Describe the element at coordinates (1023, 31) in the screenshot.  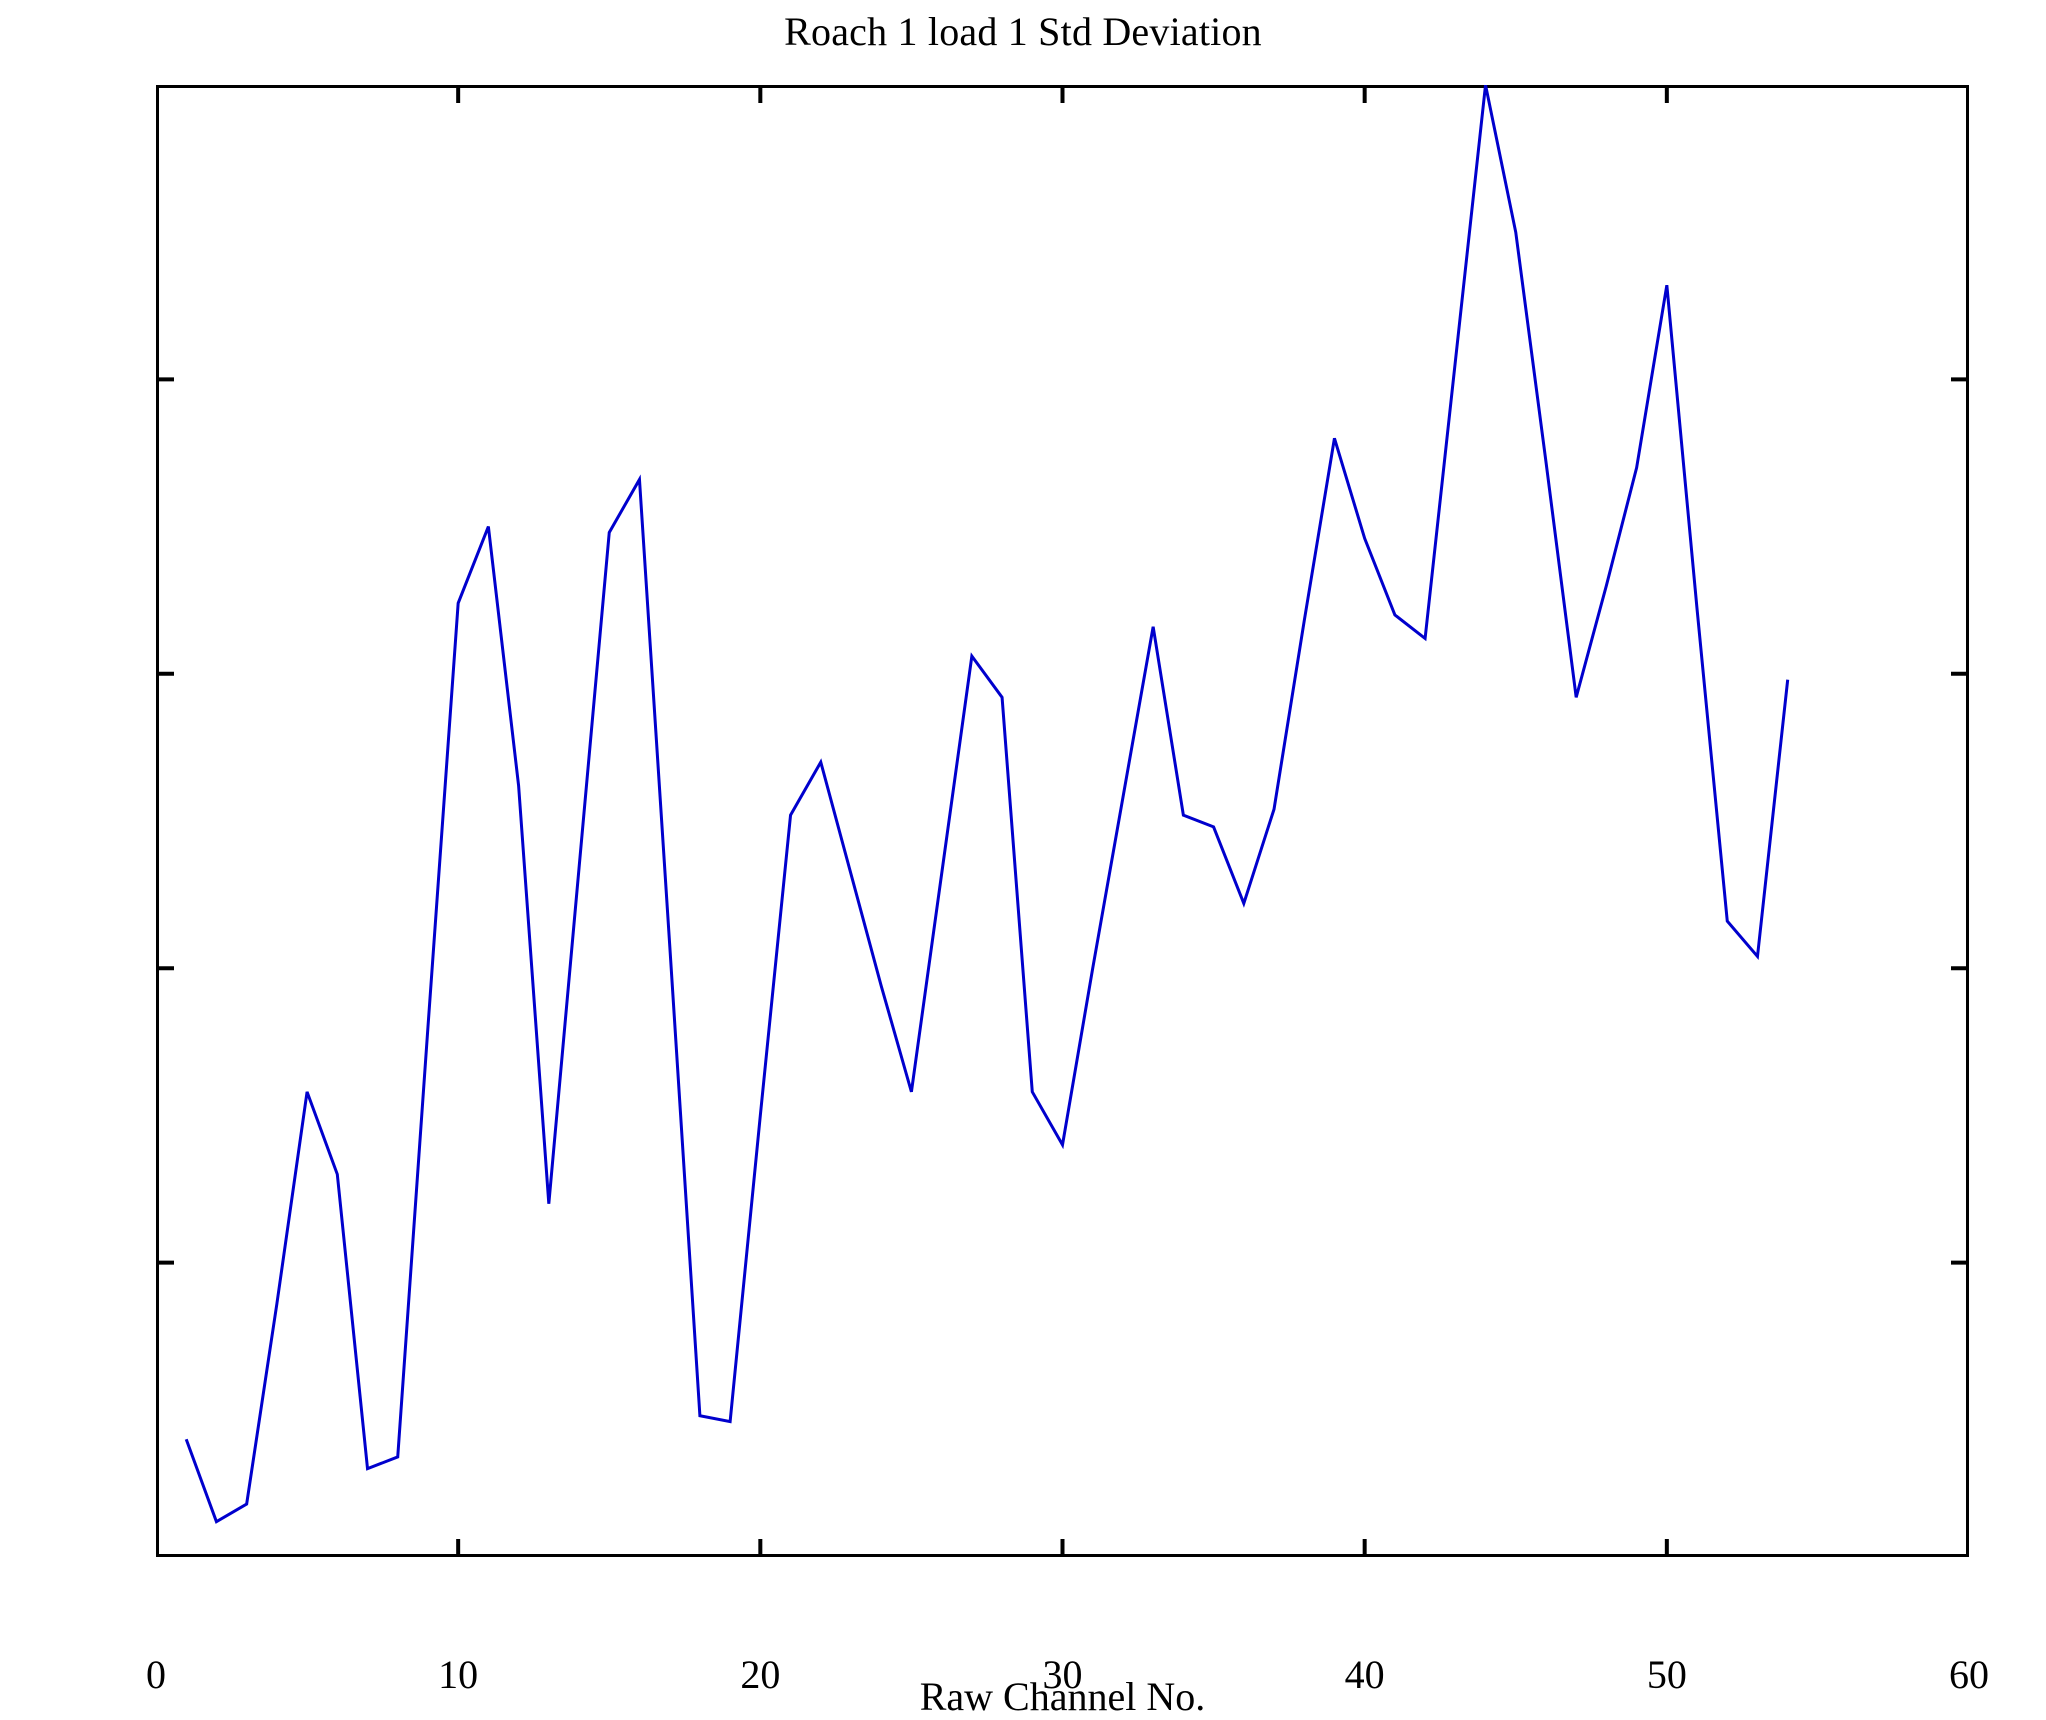
I see `page-title: Roach 1 load 1 Std Deviation` at that location.